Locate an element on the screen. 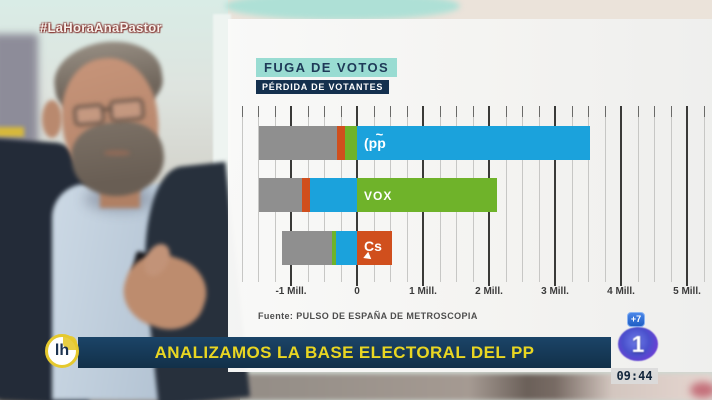 The image size is (712, 400). studio-floor-detail is located at coordinates (701, 390).